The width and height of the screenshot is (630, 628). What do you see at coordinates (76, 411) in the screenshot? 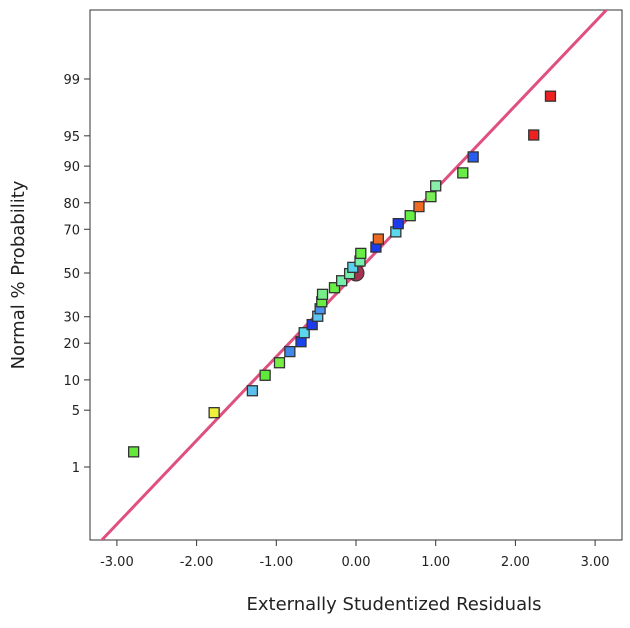
I see `y-tick-label: 5` at bounding box center [76, 411].